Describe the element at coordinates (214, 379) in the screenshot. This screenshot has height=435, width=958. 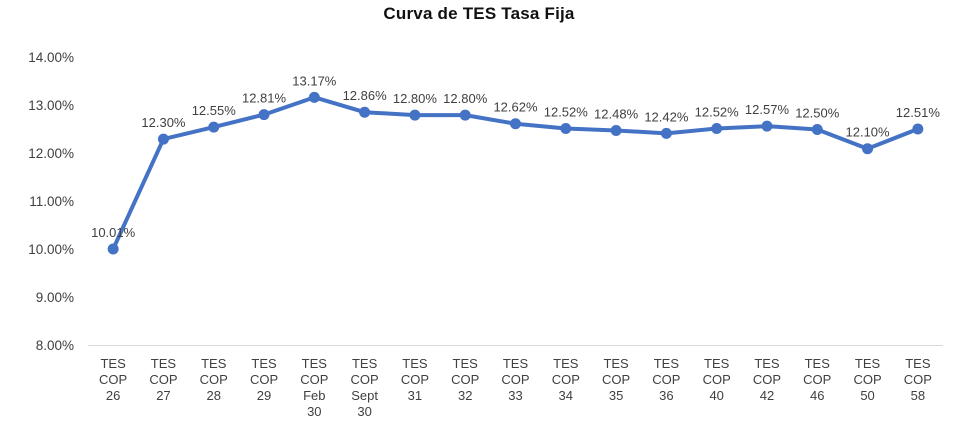
I see `x-axis-tick-label: TES COP 28` at that location.